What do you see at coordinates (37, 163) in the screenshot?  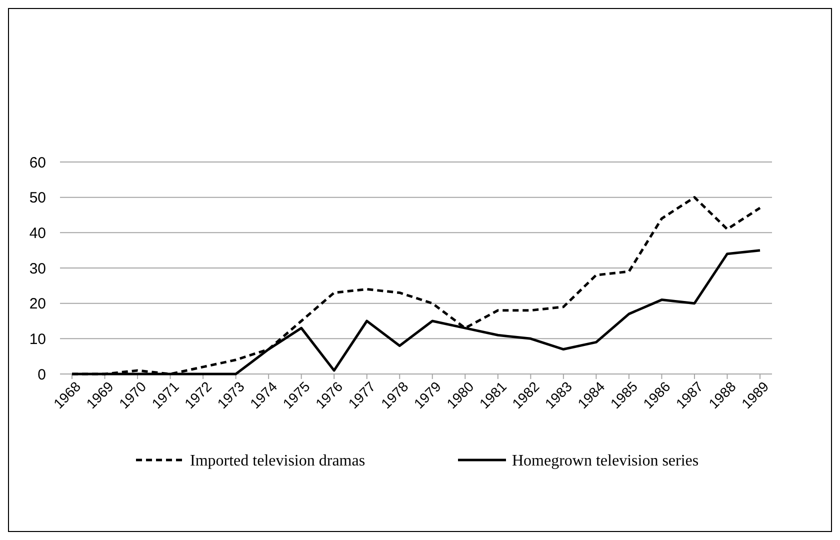 I see `y-tick-label: 60` at bounding box center [37, 163].